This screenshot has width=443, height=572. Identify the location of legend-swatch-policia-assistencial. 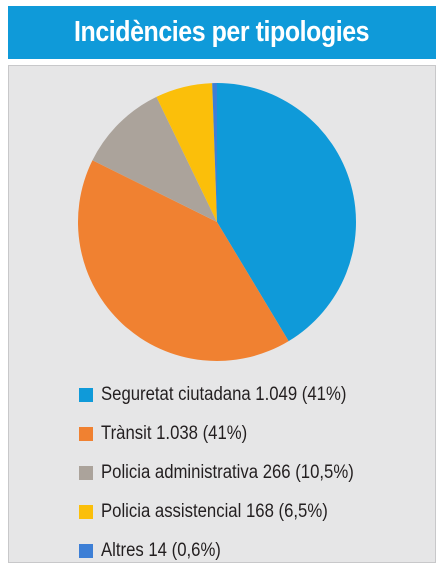
(86, 512).